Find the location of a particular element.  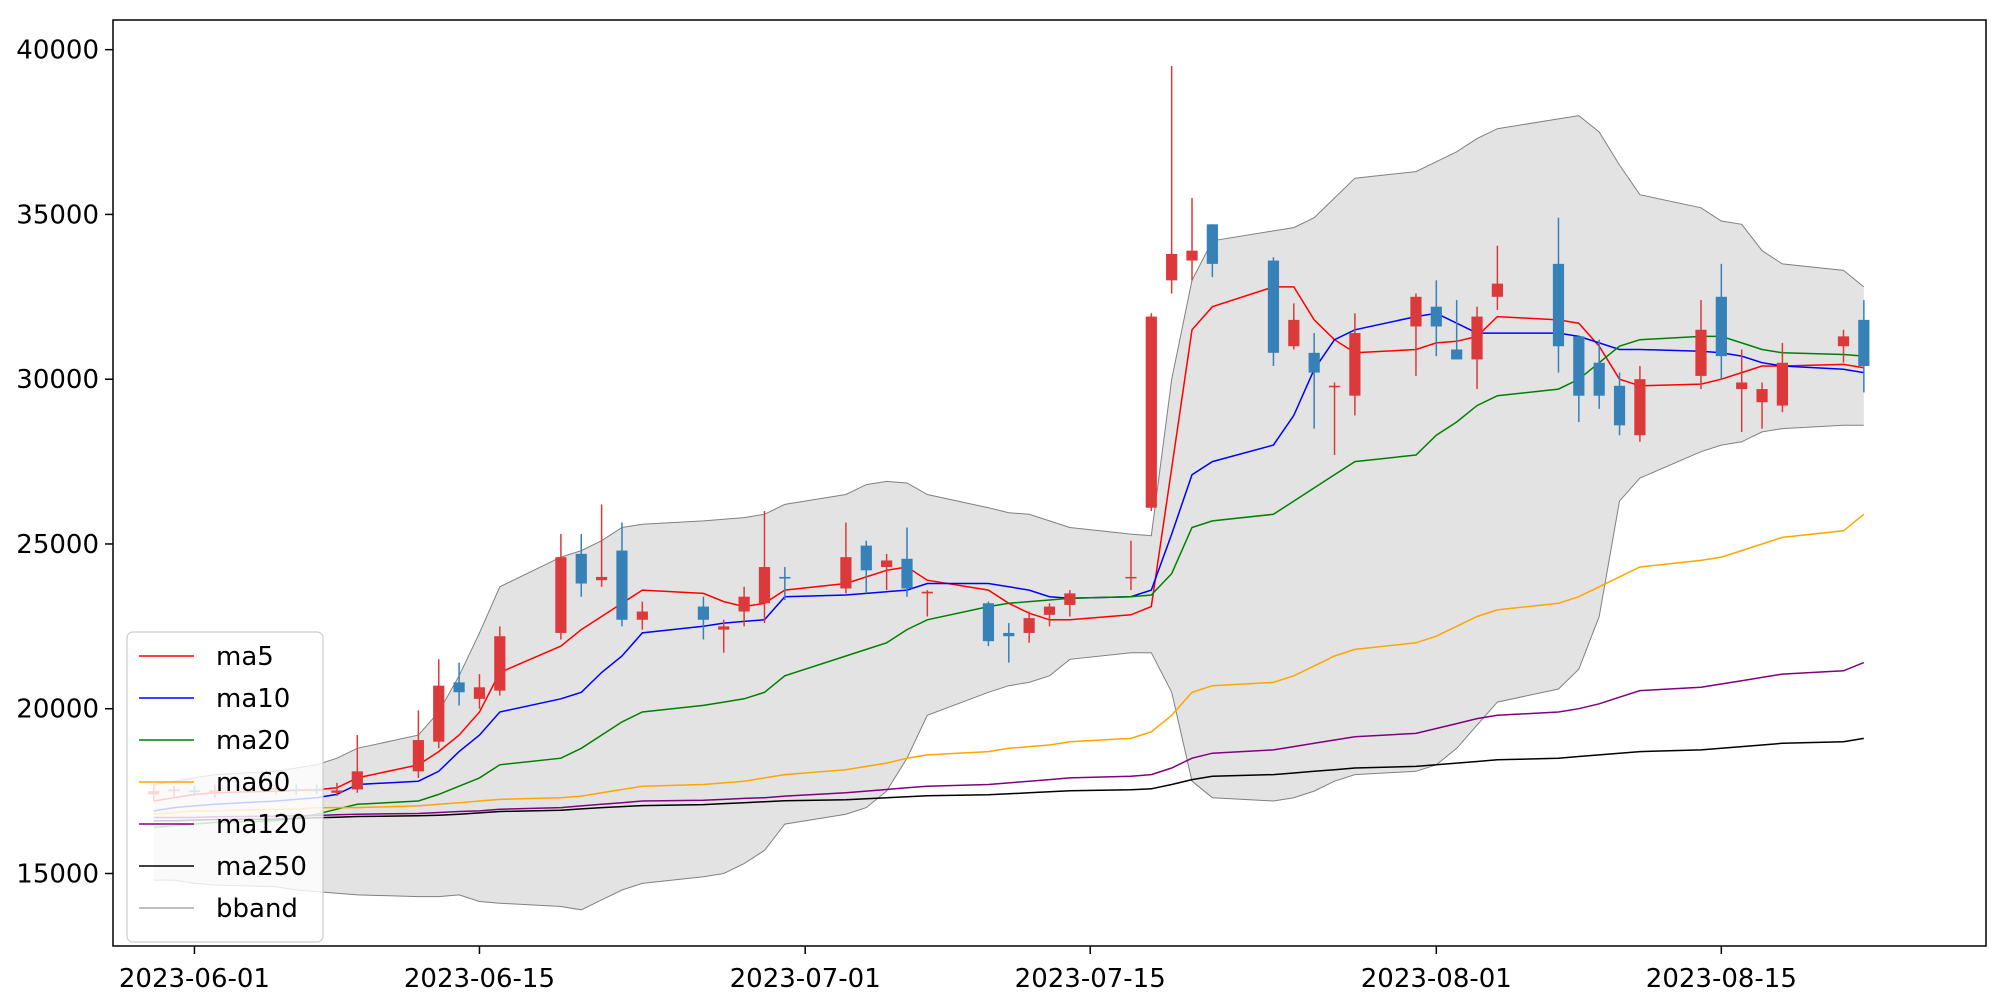

y-tick-label: 20000 is located at coordinates (57, 710).